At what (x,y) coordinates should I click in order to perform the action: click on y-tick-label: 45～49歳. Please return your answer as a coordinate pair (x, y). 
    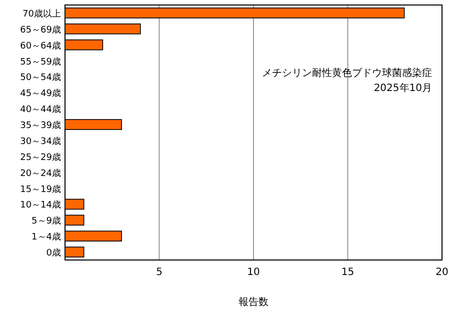
    Looking at the image, I should click on (40, 94).